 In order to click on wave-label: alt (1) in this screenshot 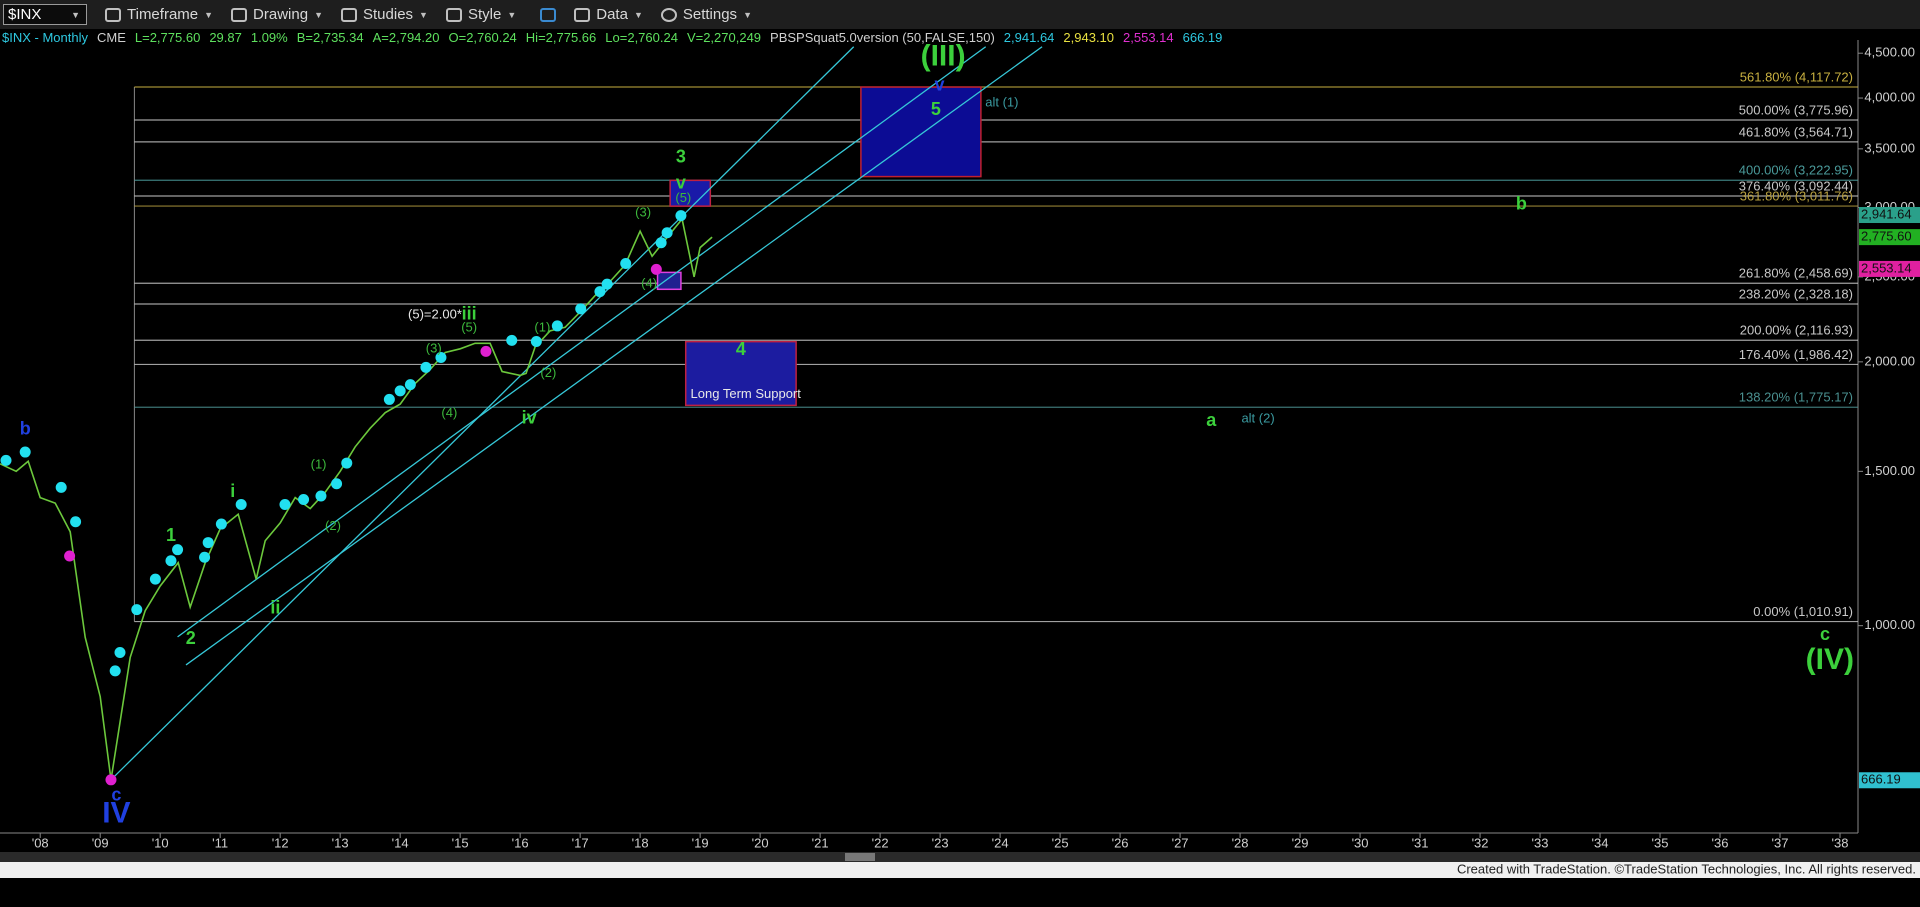, I will do `click(1001, 101)`.